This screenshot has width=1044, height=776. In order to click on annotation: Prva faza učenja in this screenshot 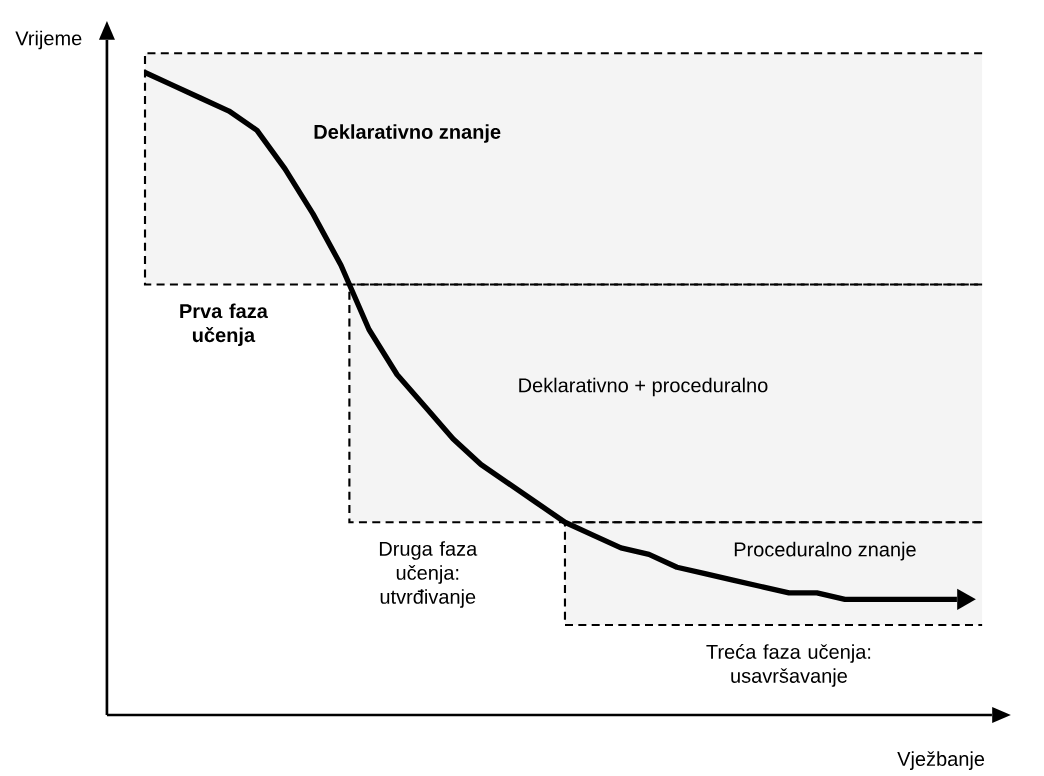, I will do `click(224, 325)`.